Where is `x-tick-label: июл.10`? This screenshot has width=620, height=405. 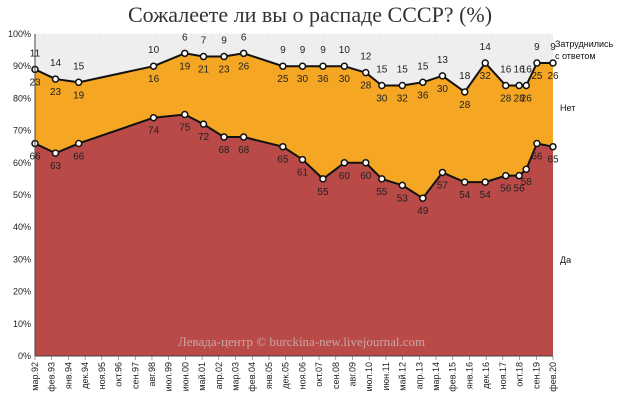
x-tick-label: июл.10 is located at coordinates (369, 376).